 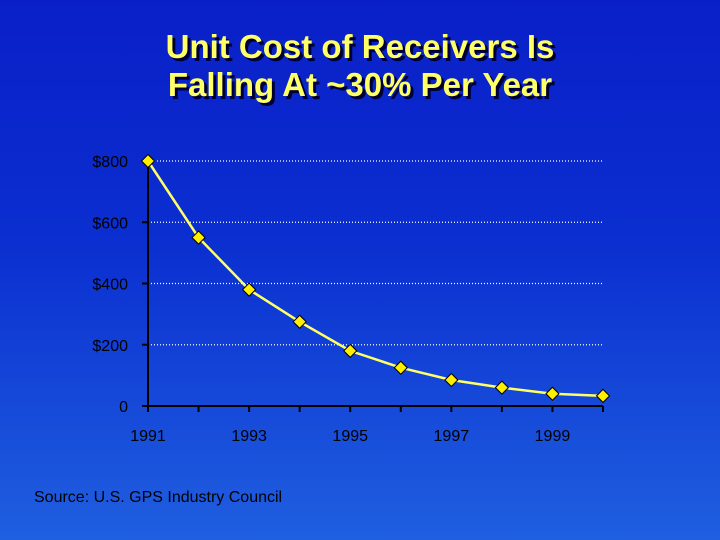 What do you see at coordinates (110, 285) in the screenshot?
I see `y-tick-label: $400` at bounding box center [110, 285].